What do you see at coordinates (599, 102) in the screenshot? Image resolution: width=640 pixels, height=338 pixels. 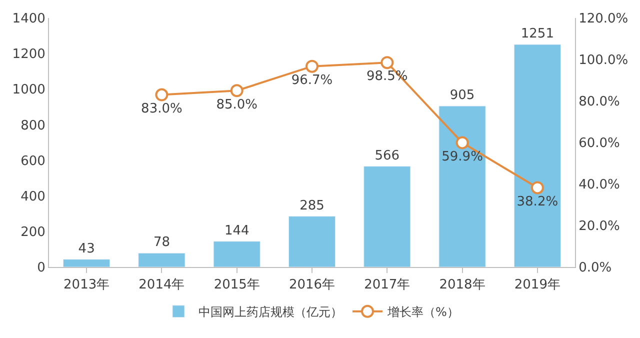 I see `y2-tick-label: 80.0%` at bounding box center [599, 102].